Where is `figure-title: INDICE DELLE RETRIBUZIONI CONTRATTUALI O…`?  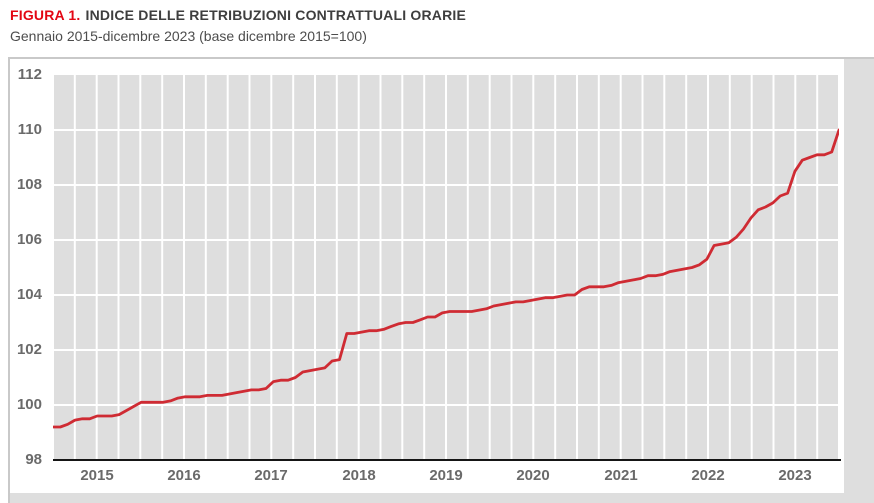 figure-title: INDICE DELLE RETRIBUZIONI CONTRATTUALI O… is located at coordinates (276, 15).